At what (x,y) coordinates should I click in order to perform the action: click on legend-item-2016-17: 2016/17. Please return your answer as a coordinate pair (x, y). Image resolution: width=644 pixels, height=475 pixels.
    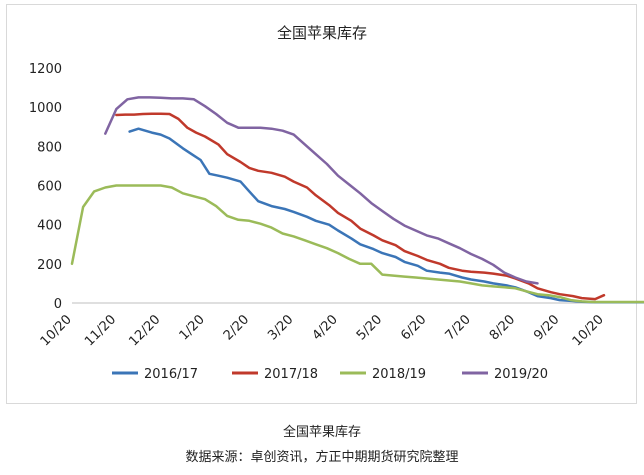
    Looking at the image, I should click on (155, 374).